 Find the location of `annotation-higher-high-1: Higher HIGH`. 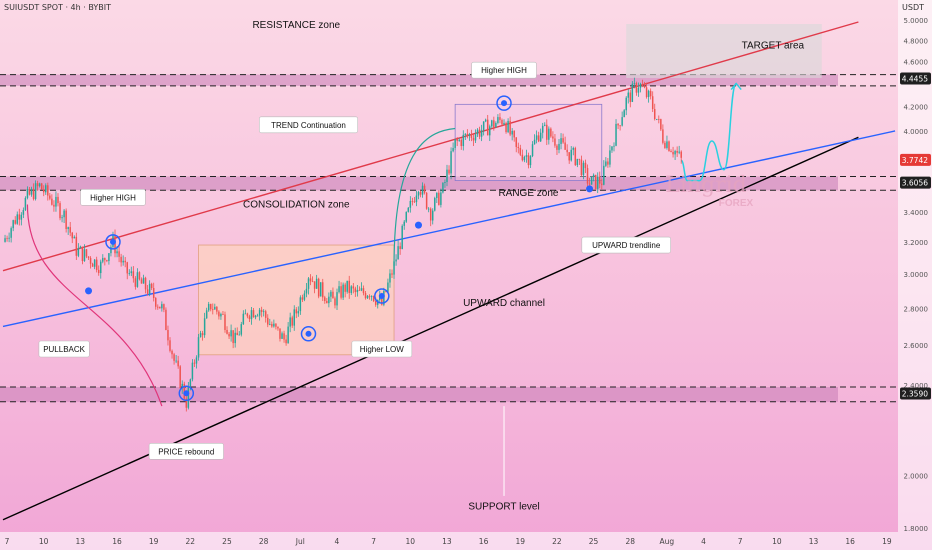

annotation-higher-high-1: Higher HIGH is located at coordinates (113, 197).